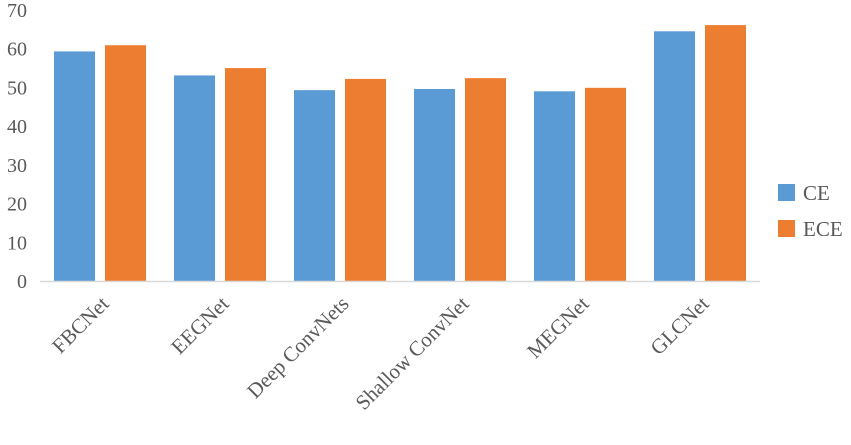 The height and width of the screenshot is (445, 851). I want to click on bar-ce-shallow-convnet, so click(434, 184).